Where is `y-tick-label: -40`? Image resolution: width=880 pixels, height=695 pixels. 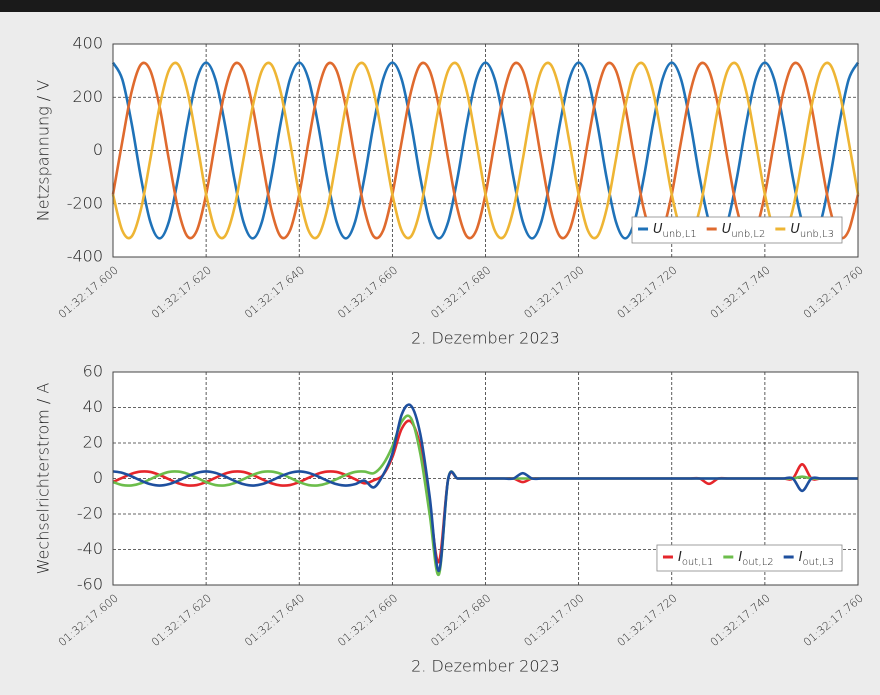
y-tick-label: -40 is located at coordinates (90, 548).